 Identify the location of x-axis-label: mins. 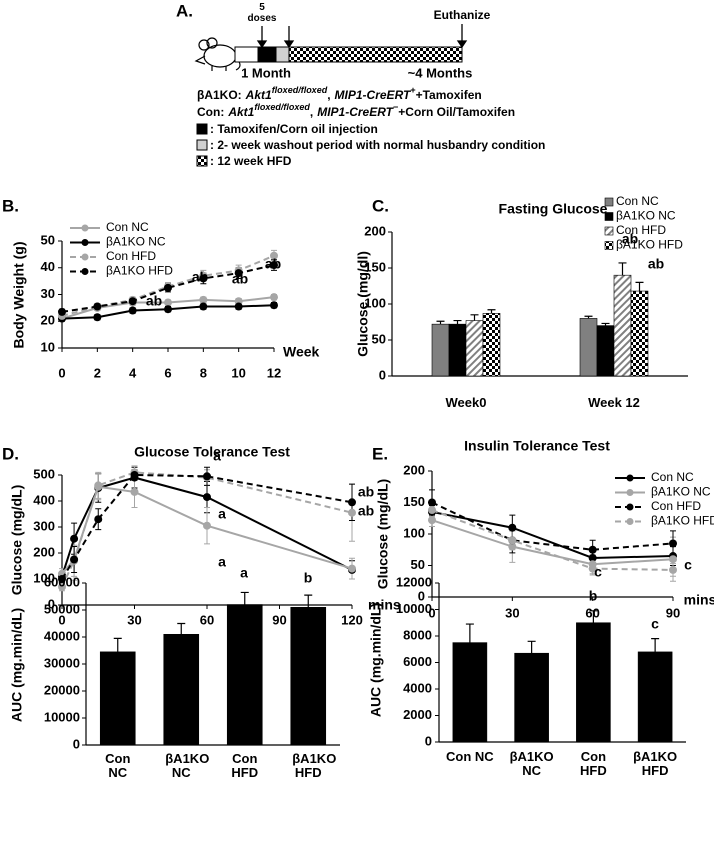
(384, 605).